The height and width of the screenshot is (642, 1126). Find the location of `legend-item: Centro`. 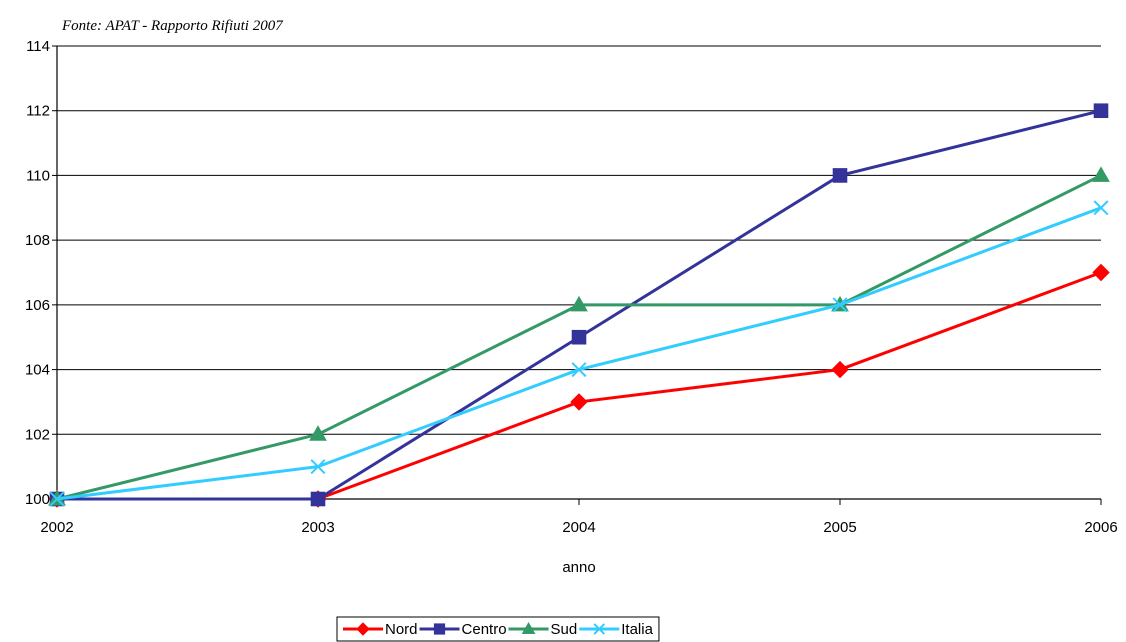

legend-item: Centro is located at coordinates (463, 629).